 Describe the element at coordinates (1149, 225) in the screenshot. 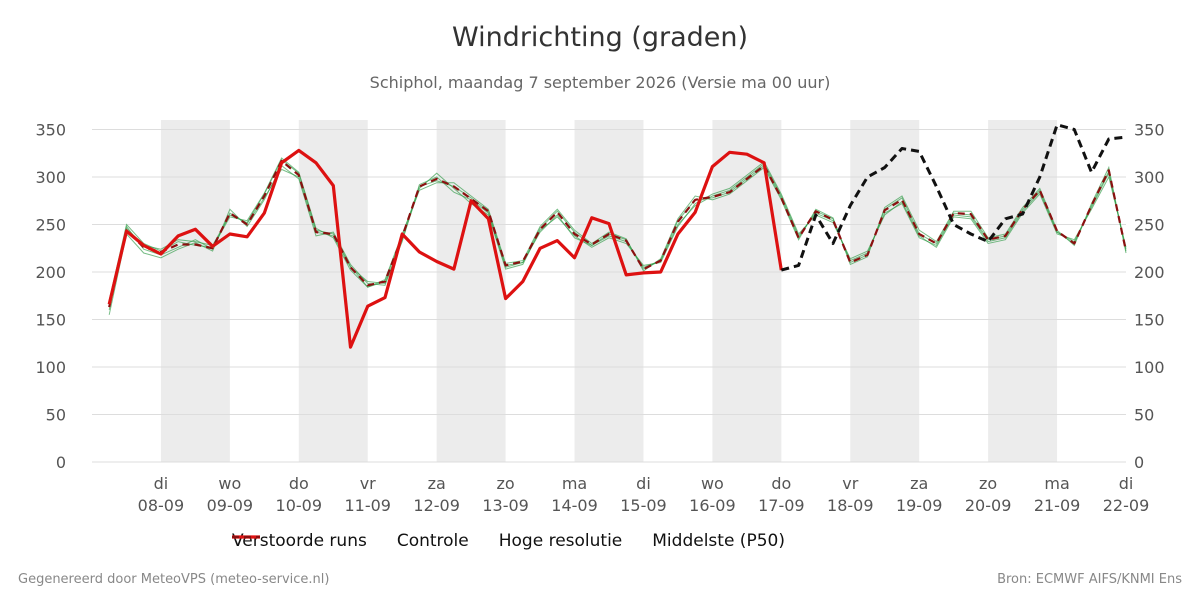

I see `y-tick-right-250: 250` at that location.